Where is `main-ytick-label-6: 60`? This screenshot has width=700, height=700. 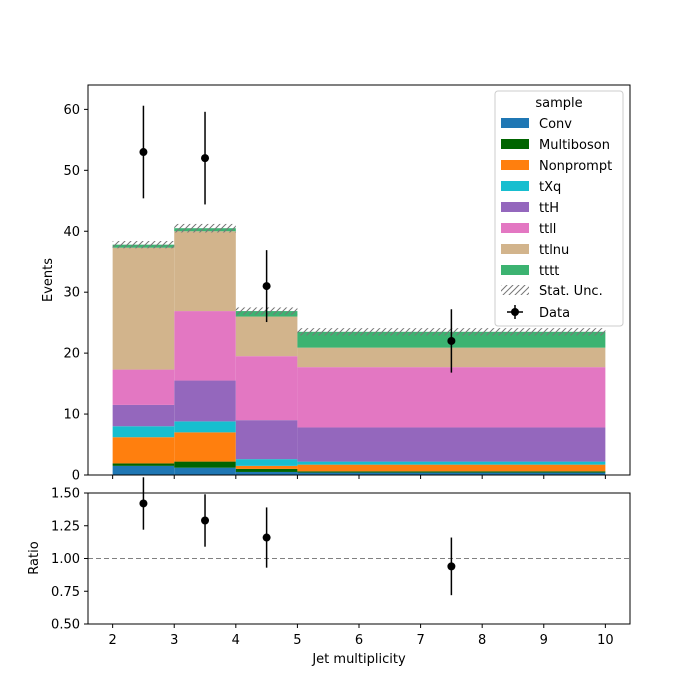
main-ytick-label-6: 60 is located at coordinates (71, 110).